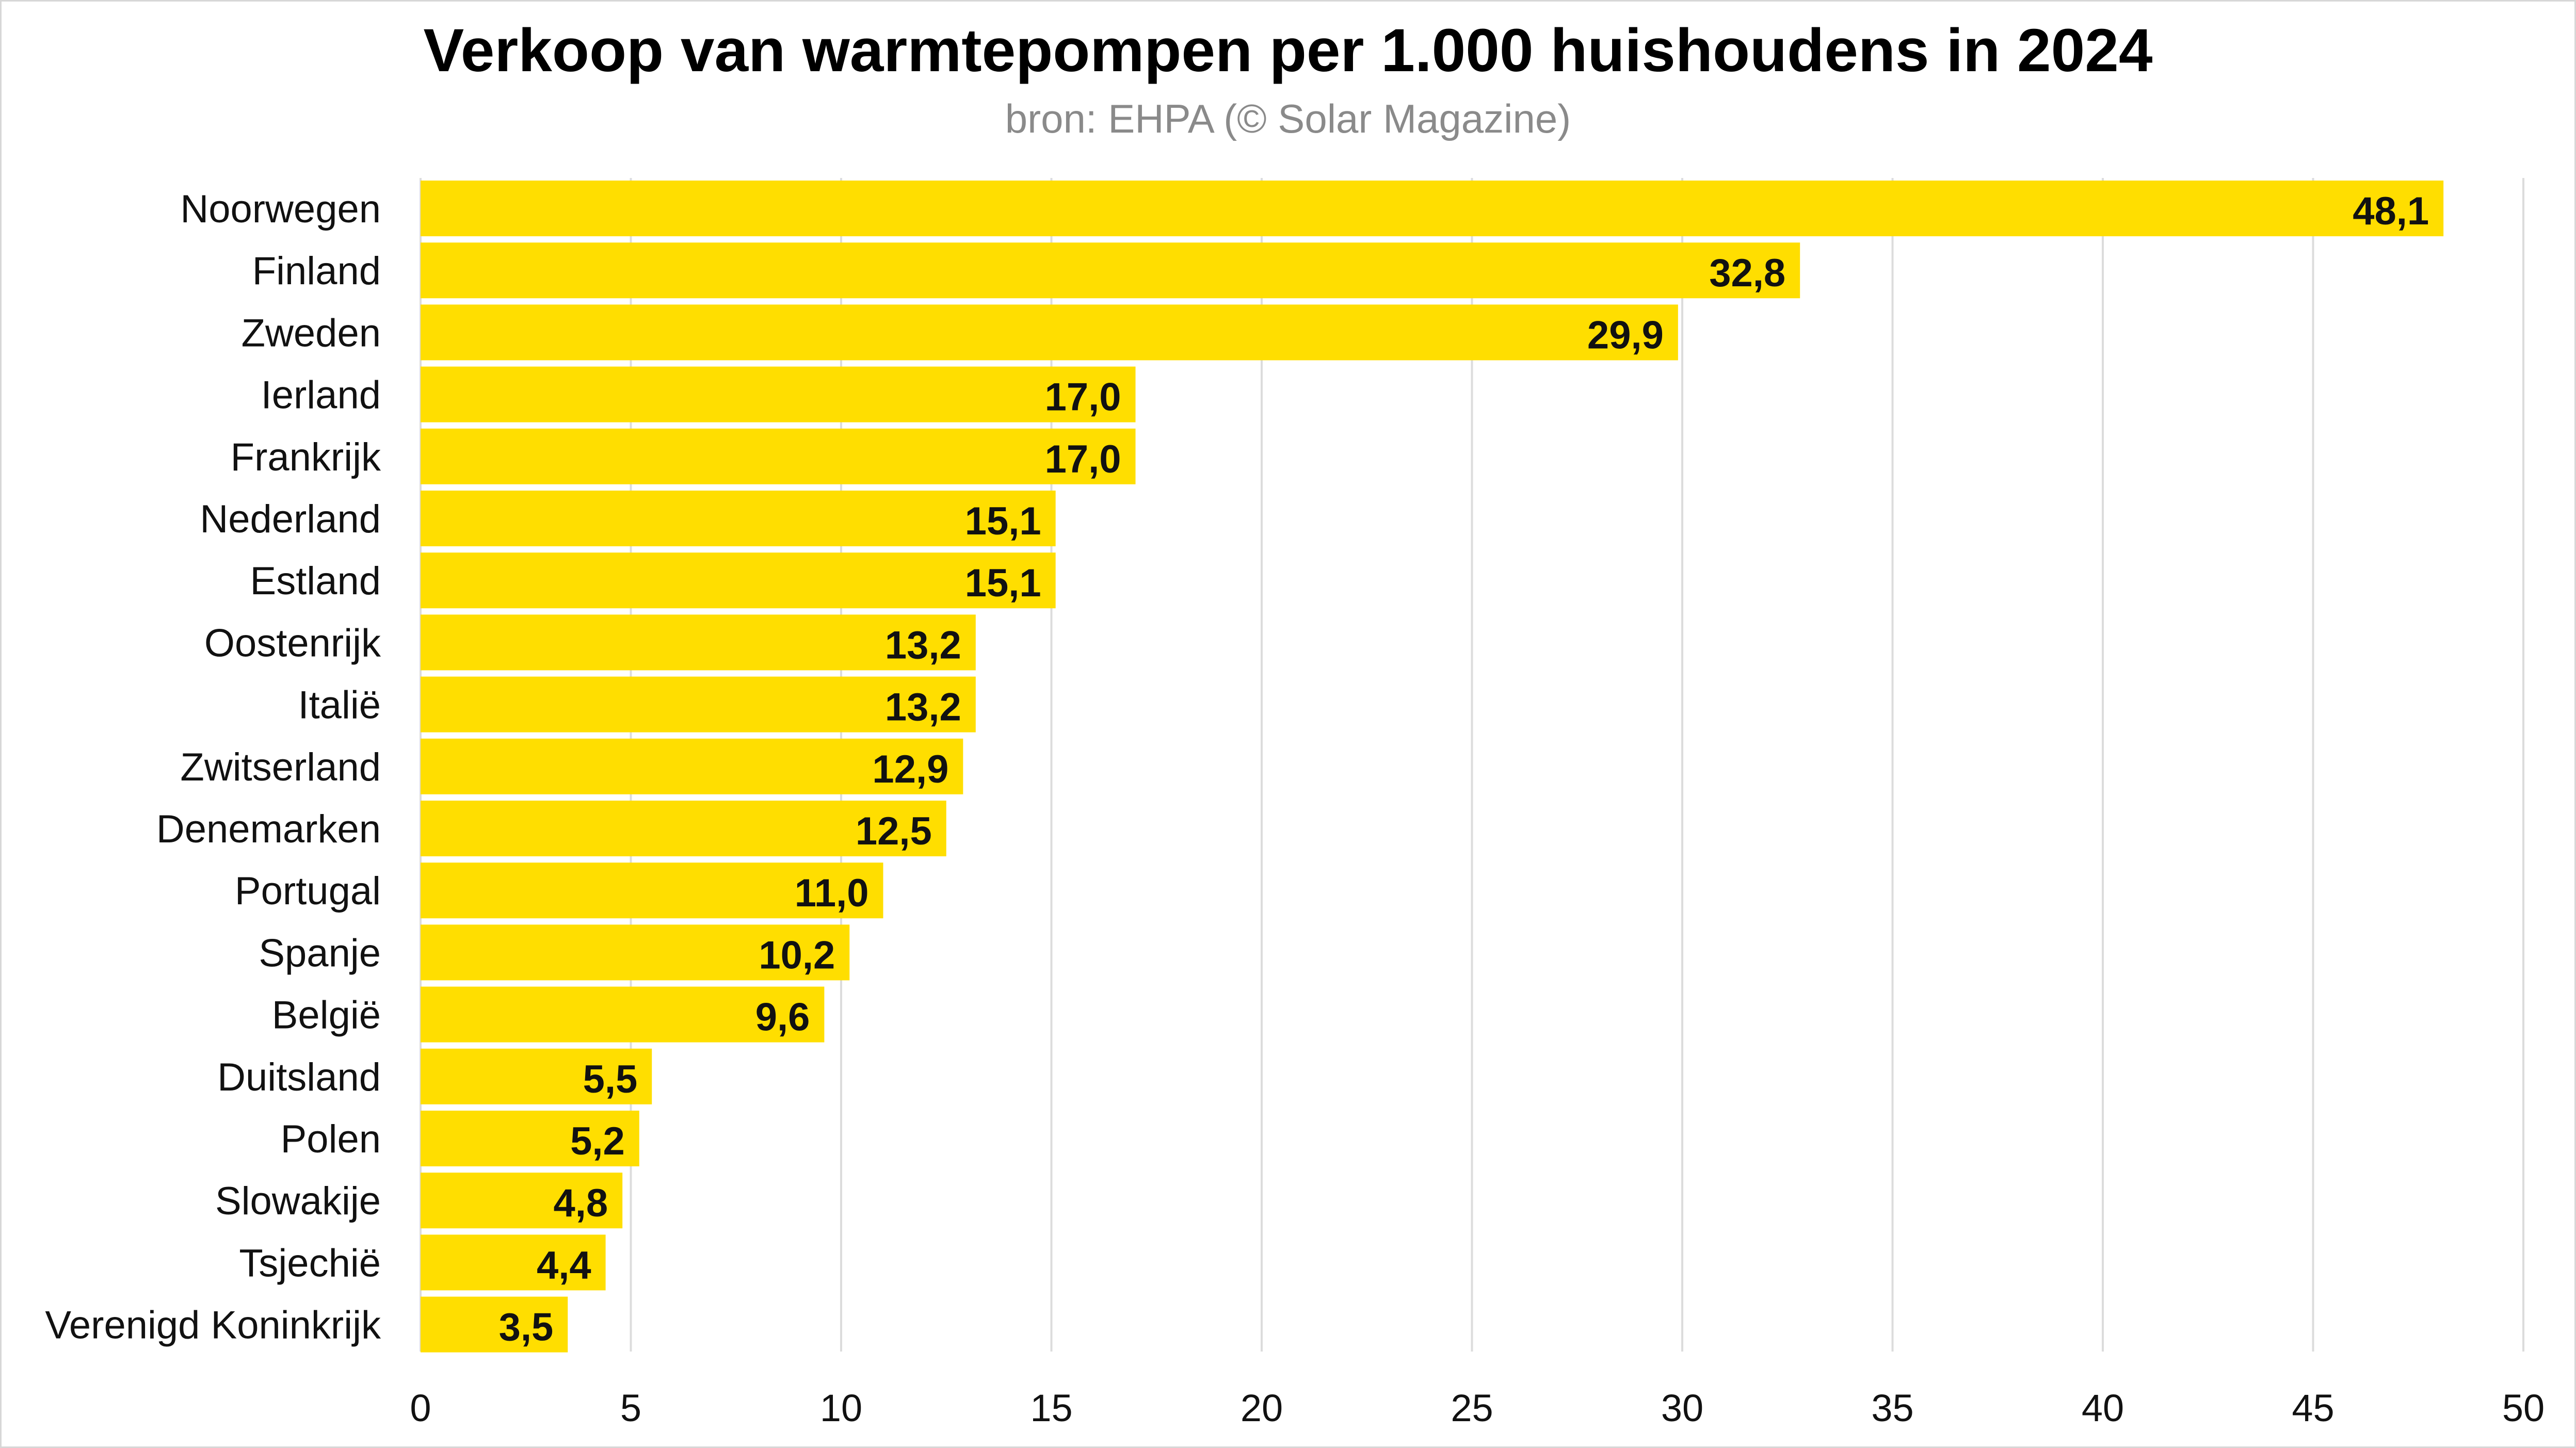 Image resolution: width=2576 pixels, height=1448 pixels. Describe the element at coordinates (312, 333) in the screenshot. I see `category-label: Zweden` at that location.